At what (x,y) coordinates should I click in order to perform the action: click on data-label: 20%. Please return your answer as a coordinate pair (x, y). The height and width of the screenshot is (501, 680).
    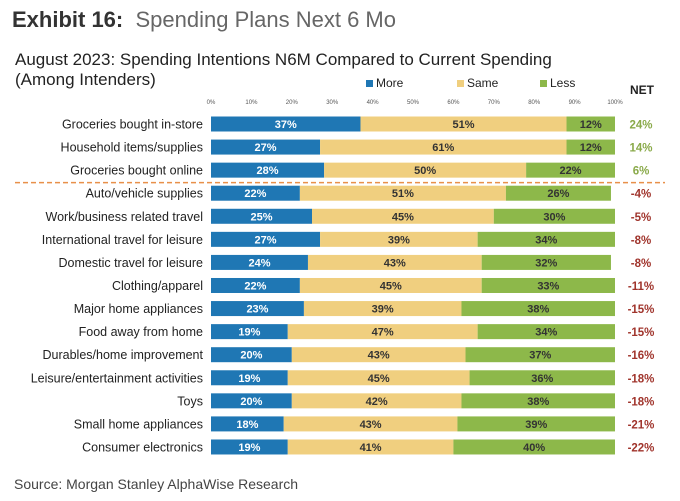
    Looking at the image, I should click on (251, 356).